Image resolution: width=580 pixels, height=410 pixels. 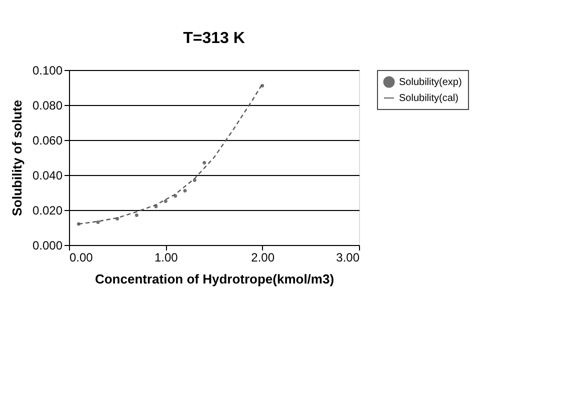 I want to click on y-tick-label: 0.060, so click(x=47, y=141).